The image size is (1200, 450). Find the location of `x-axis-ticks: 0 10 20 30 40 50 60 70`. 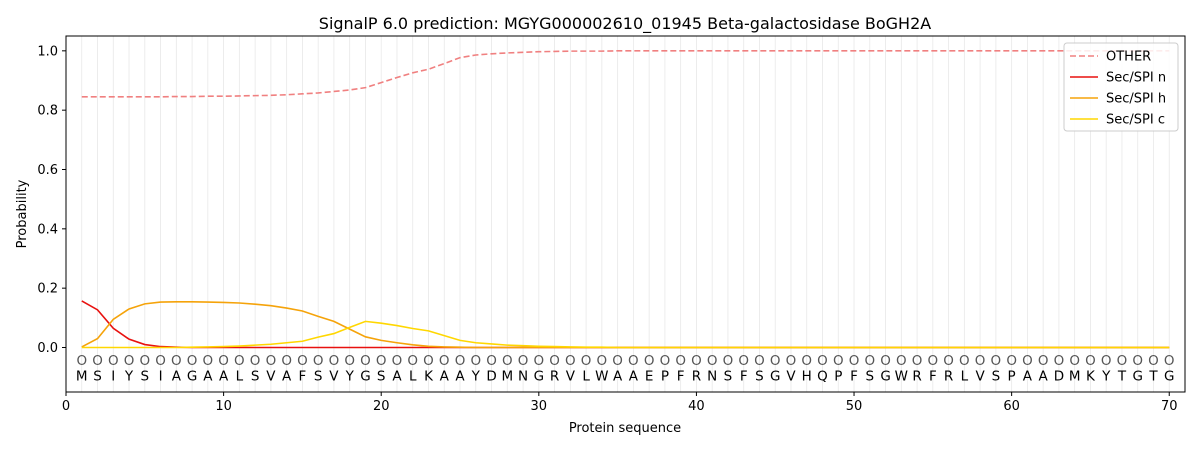

x-axis-ticks: 0 10 20 30 40 50 60 70 is located at coordinates (620, 403).